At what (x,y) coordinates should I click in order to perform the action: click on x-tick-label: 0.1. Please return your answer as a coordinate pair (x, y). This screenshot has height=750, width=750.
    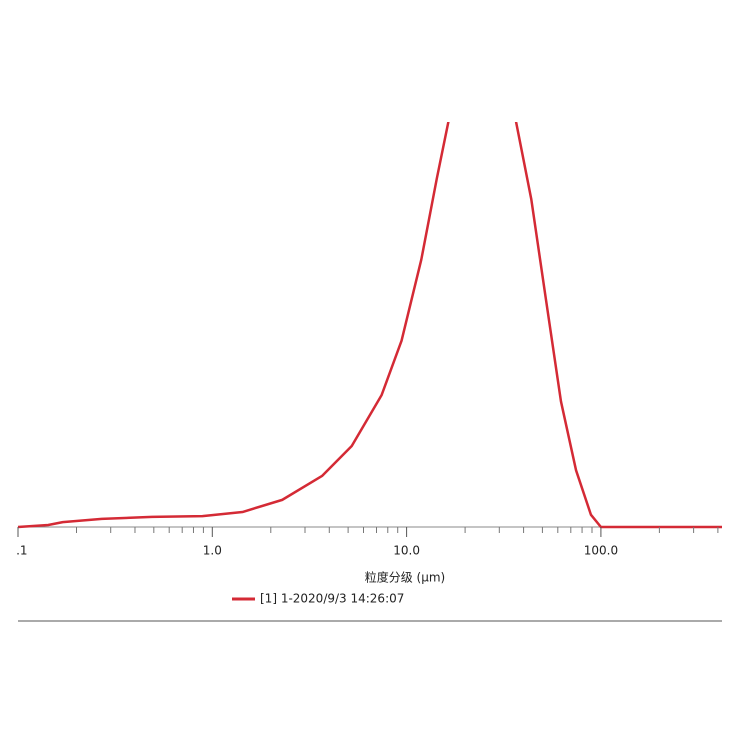
    Looking at the image, I should click on (17, 551).